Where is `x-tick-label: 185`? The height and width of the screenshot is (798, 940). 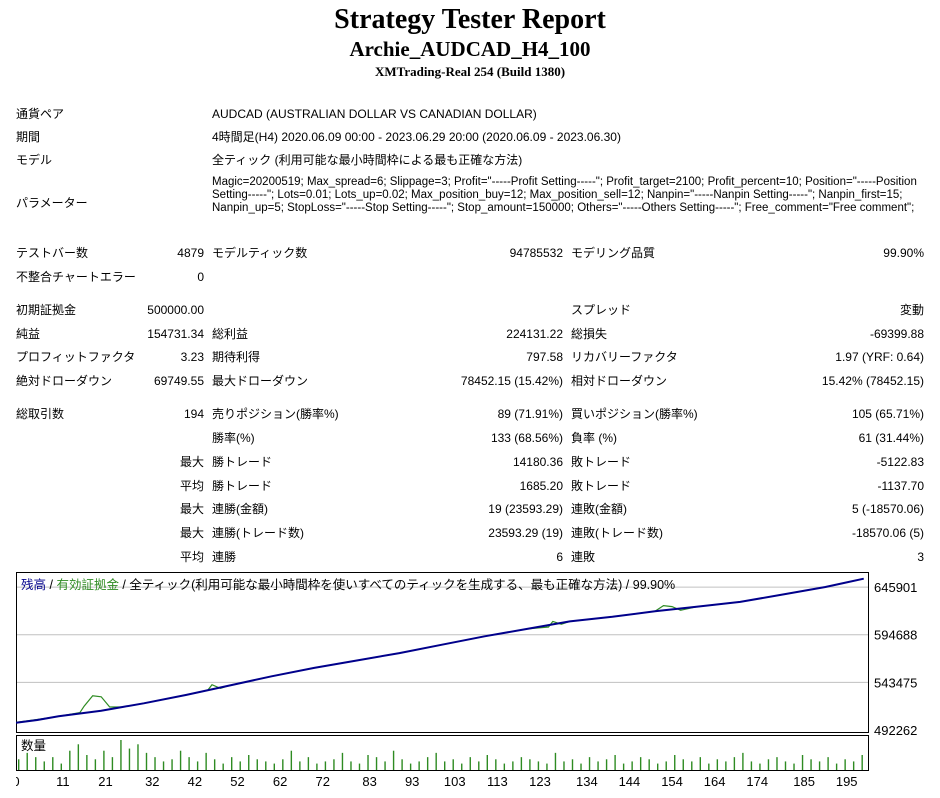
x-tick-label: 185 is located at coordinates (804, 781).